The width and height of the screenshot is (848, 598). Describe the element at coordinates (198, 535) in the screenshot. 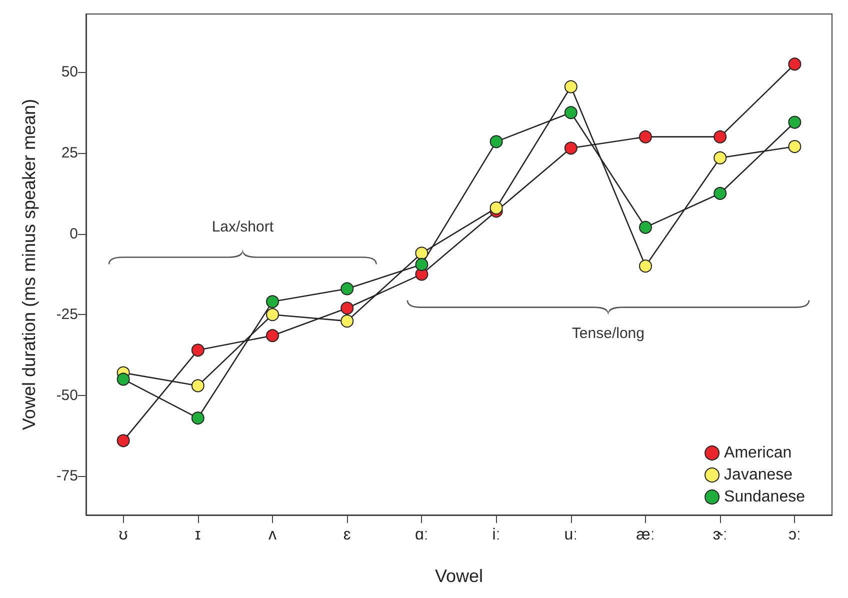

I see `x-tick-label: ɪ` at that location.